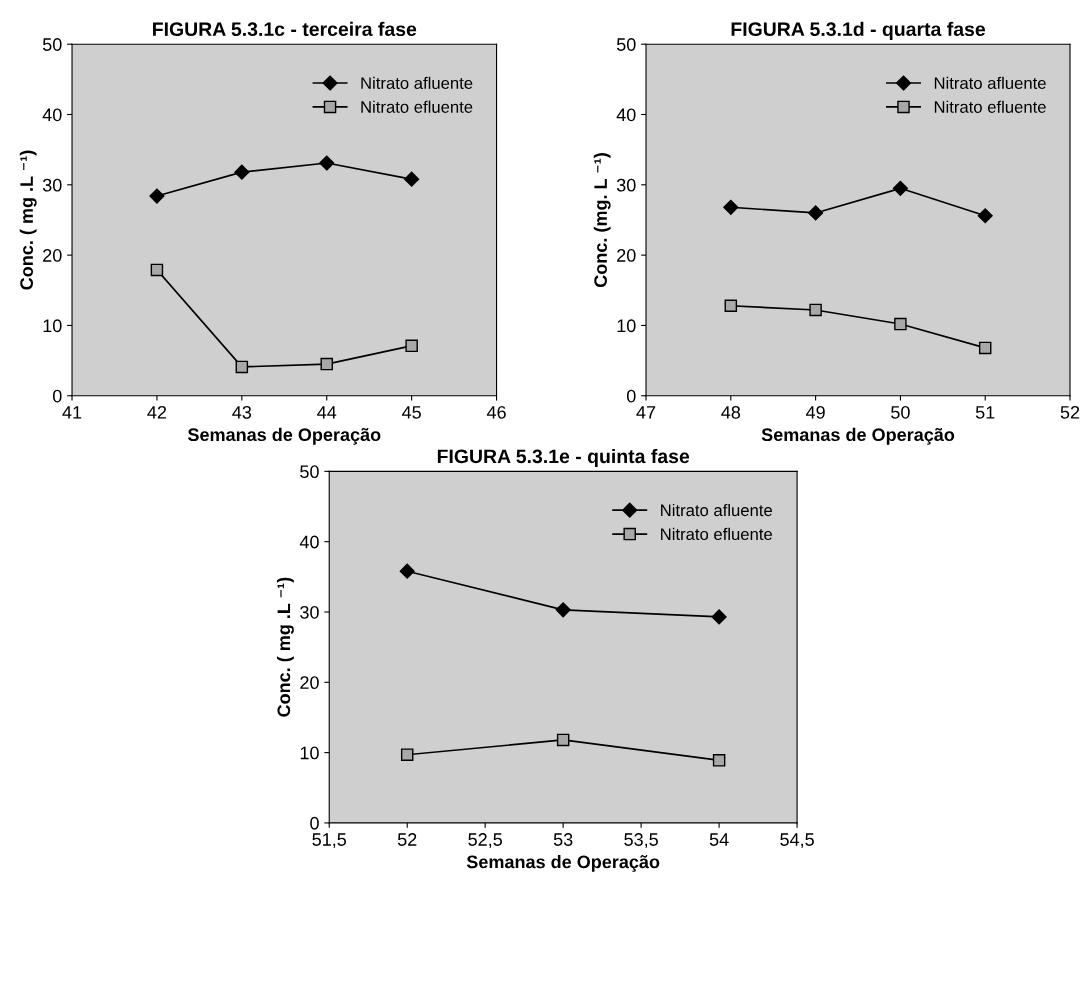 Image resolution: width=1083 pixels, height=982 pixels. What do you see at coordinates (411, 412) in the screenshot?
I see `x-tick-label: 45` at bounding box center [411, 412].